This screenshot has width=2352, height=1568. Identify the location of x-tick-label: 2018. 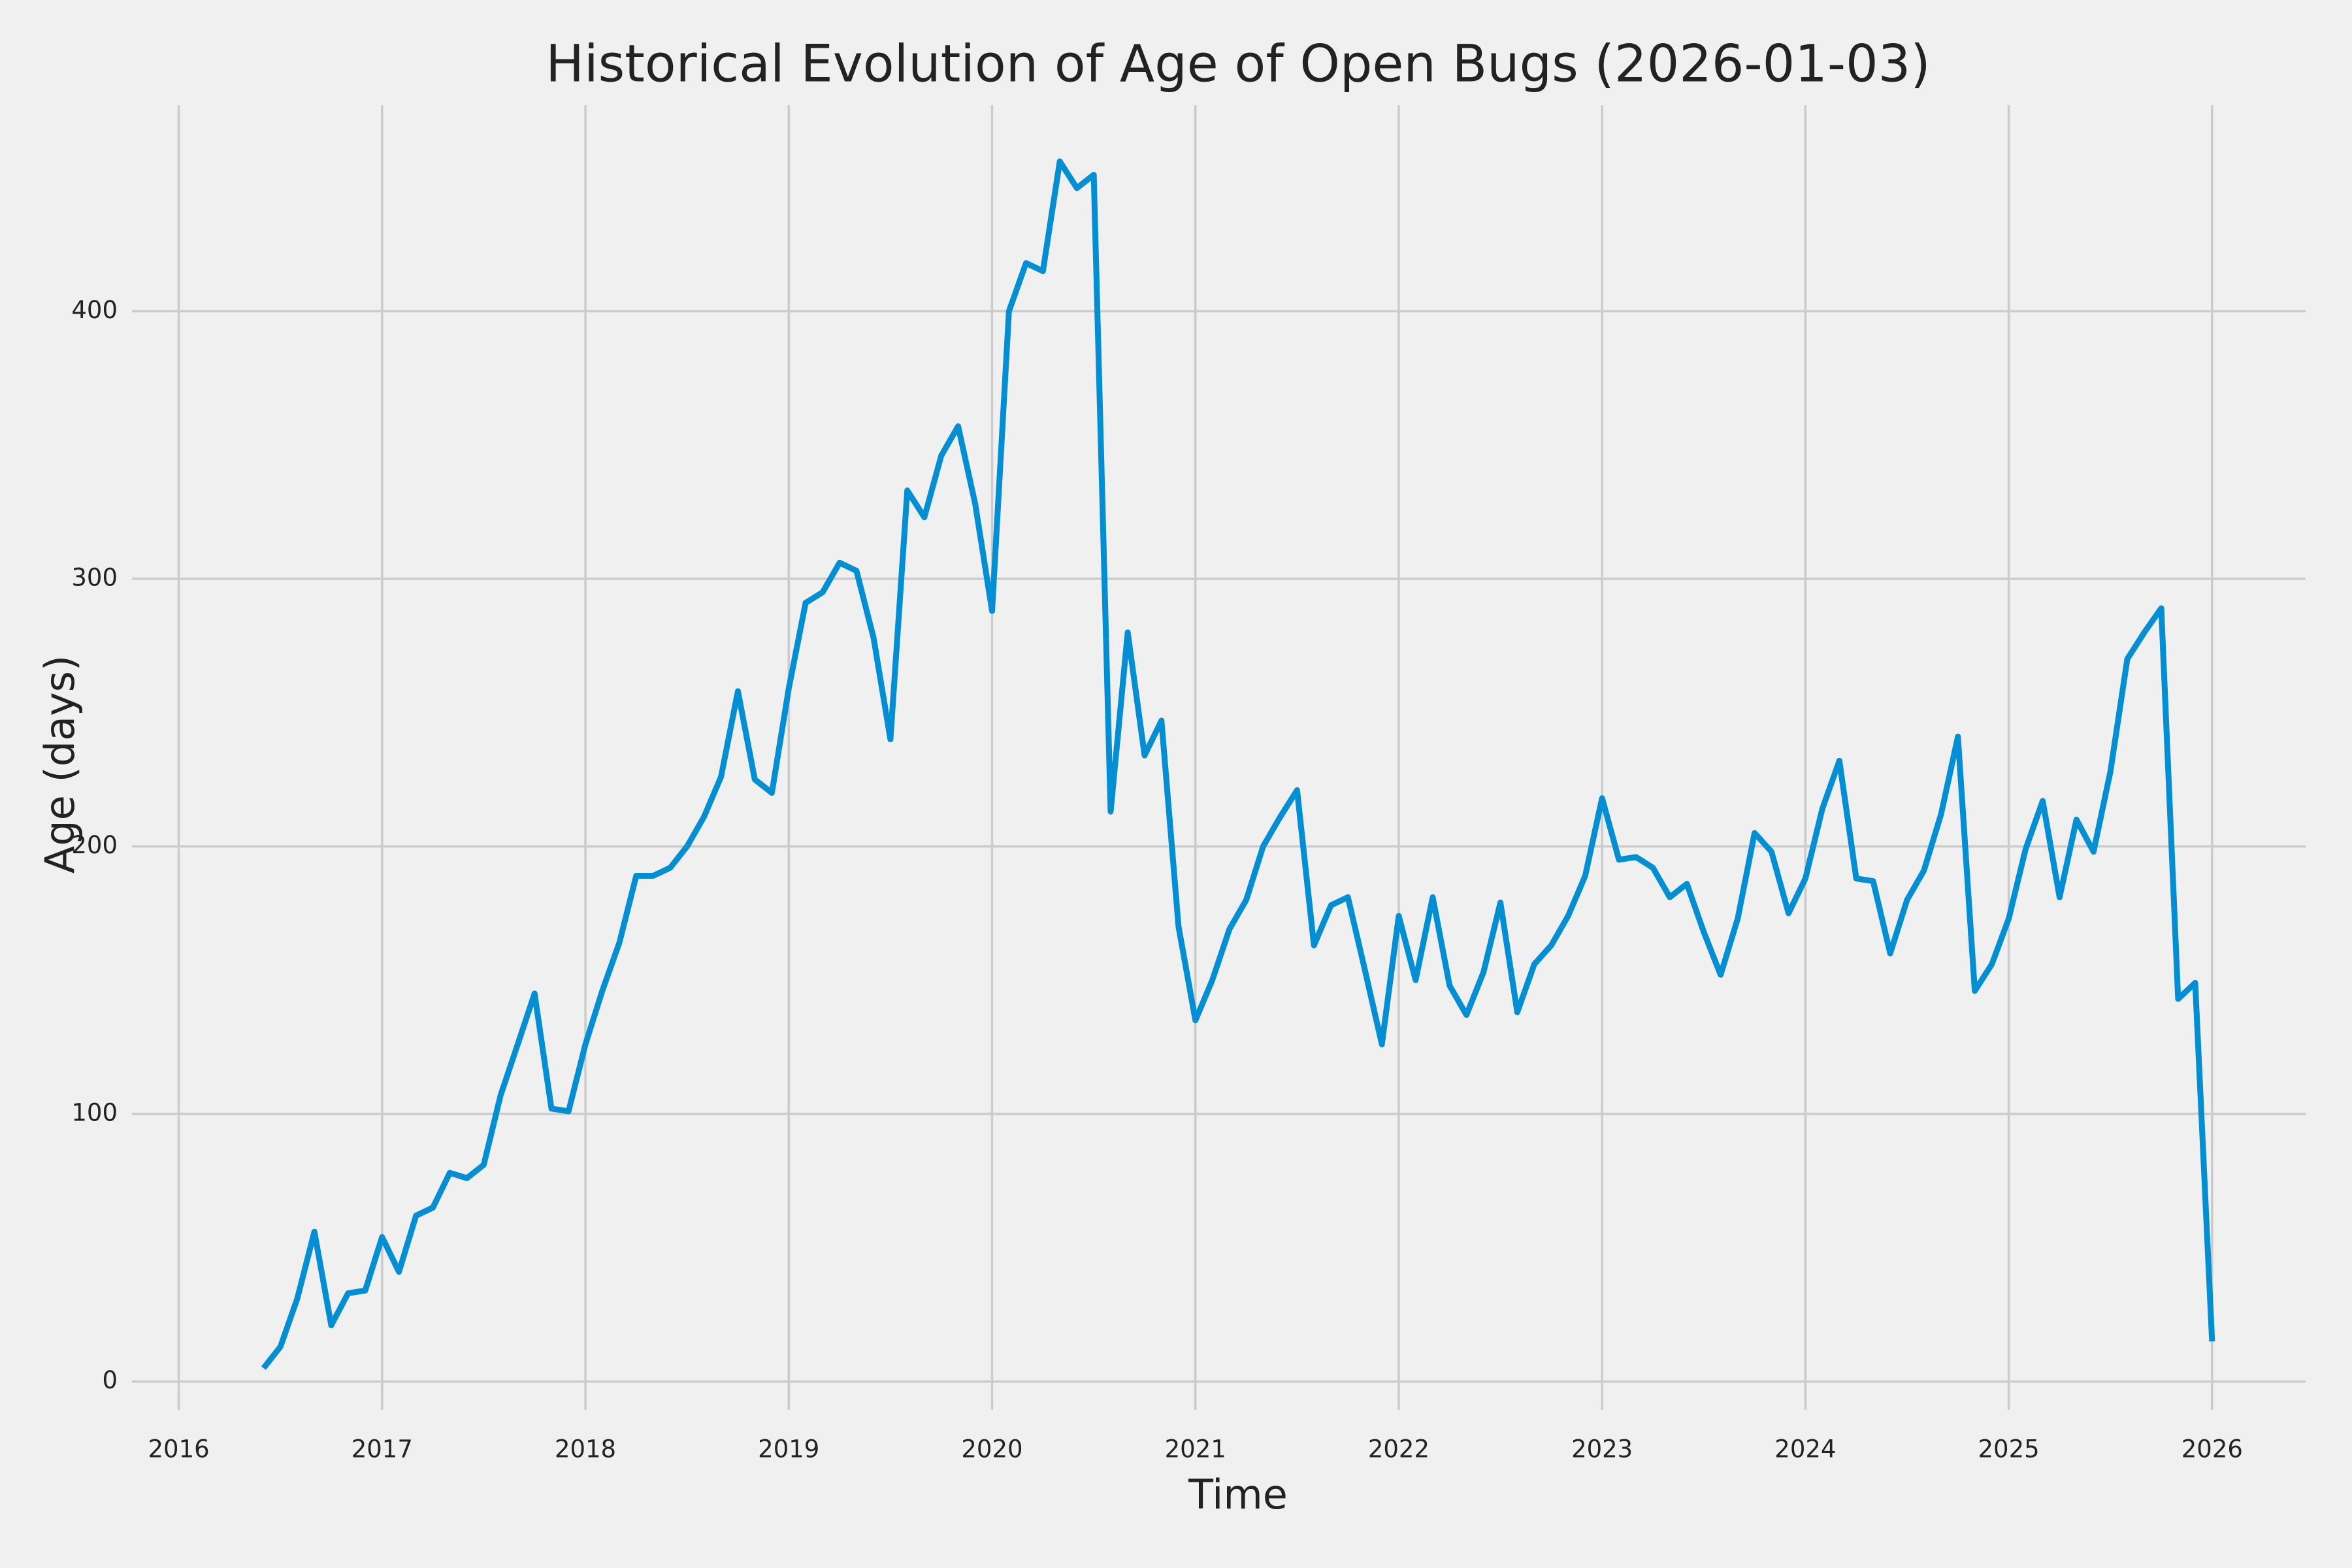
(585, 1449).